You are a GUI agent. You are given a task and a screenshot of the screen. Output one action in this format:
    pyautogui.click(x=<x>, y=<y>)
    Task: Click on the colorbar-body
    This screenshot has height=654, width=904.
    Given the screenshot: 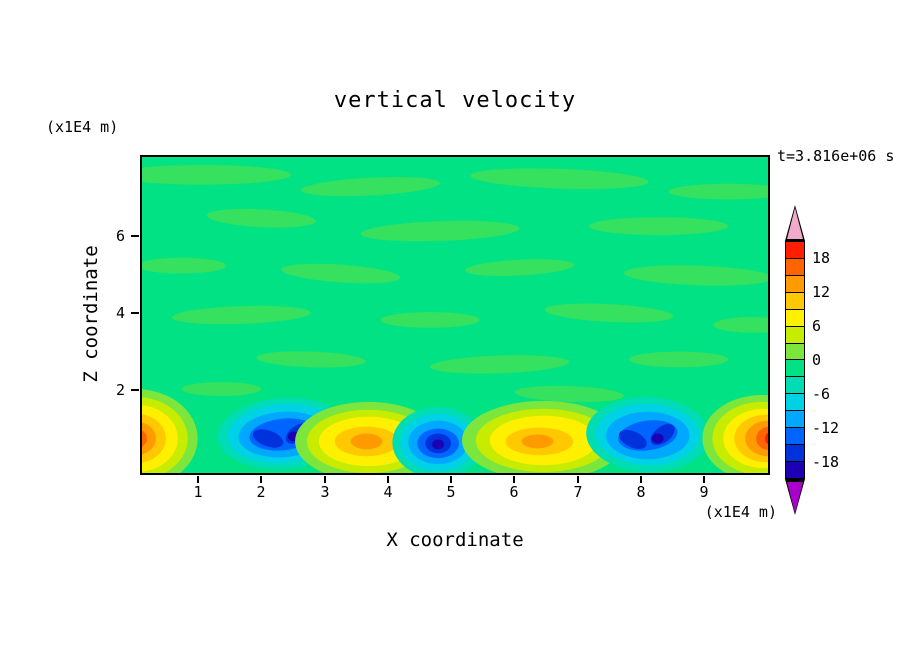 What is the action you would take?
    pyautogui.click(x=795, y=360)
    